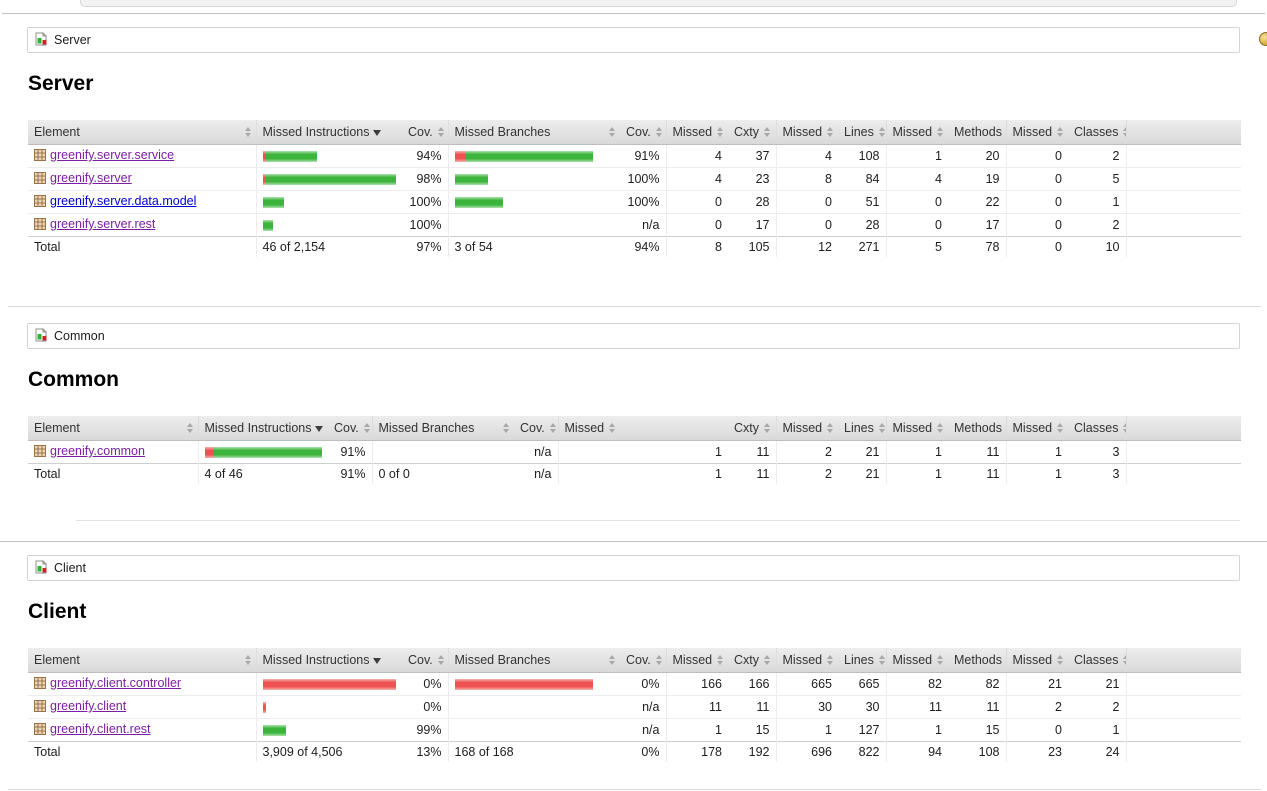 This screenshot has width=1267, height=791. Describe the element at coordinates (61, 83) in the screenshot. I see `section-title: Server` at that location.